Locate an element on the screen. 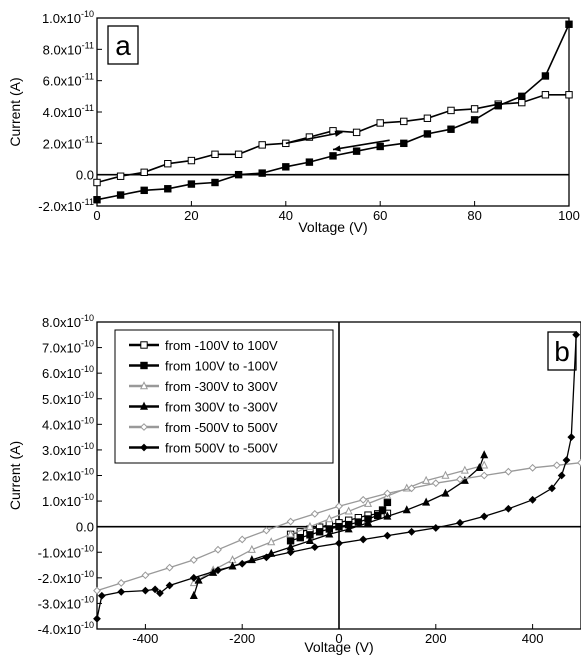 The image size is (581, 657). panel-label-box is located at coordinates (123, 45).